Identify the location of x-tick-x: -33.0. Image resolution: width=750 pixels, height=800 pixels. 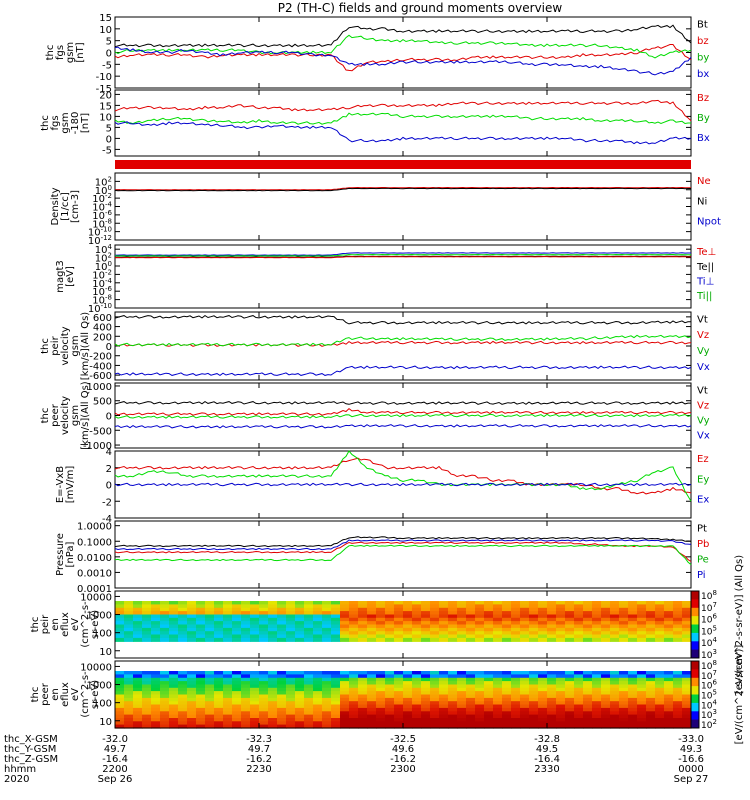
(691, 739).